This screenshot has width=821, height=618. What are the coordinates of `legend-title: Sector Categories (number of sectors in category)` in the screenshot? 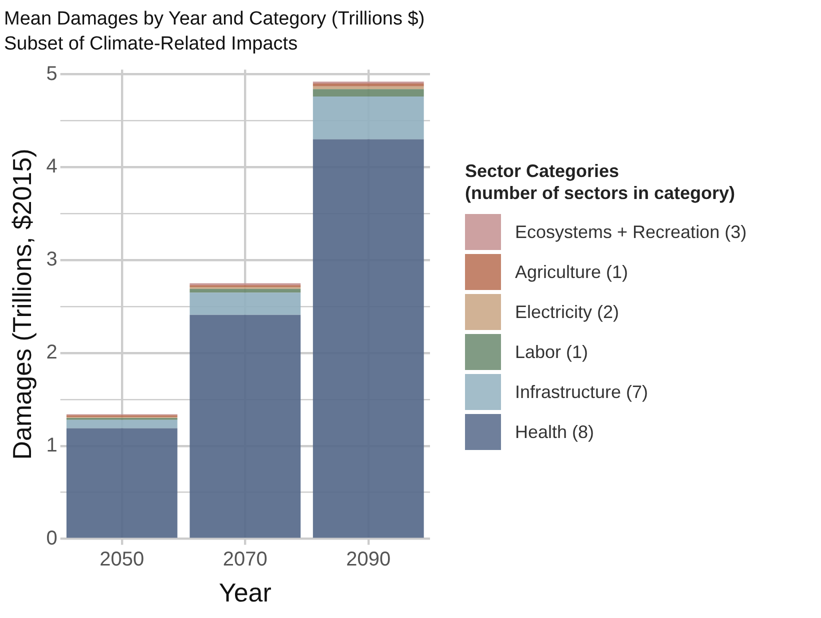 It's located at (600, 182).